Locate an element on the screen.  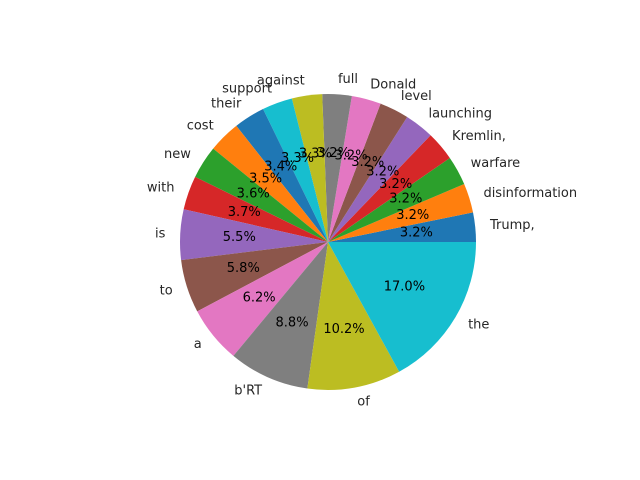
slice-label-kremlin: Kremlin, is located at coordinates (479, 136).